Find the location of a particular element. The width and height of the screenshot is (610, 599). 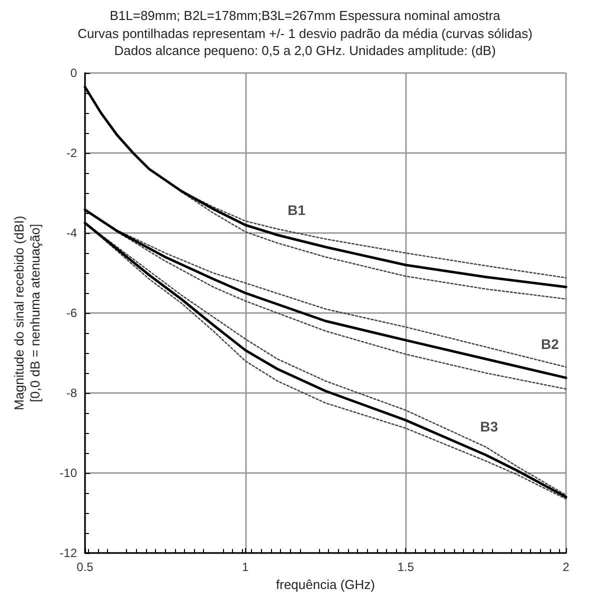

x-tick-label: 2 is located at coordinates (566, 567).